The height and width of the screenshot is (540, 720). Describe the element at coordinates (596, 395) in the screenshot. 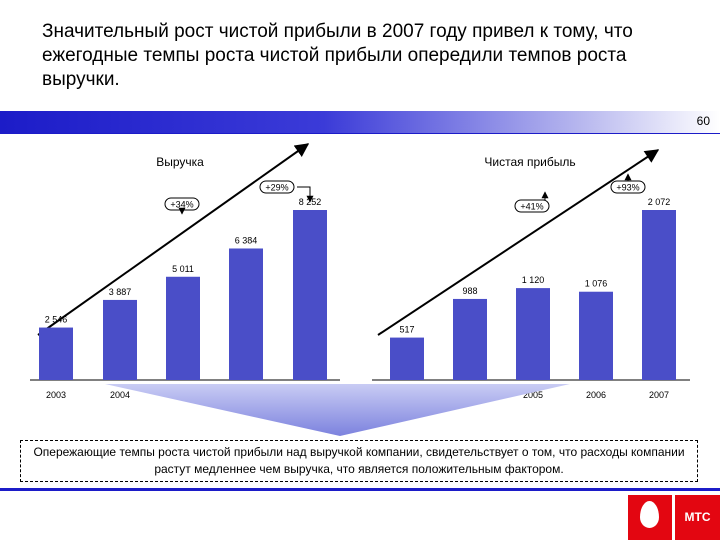

I see `category-label-2006: 2006` at that location.